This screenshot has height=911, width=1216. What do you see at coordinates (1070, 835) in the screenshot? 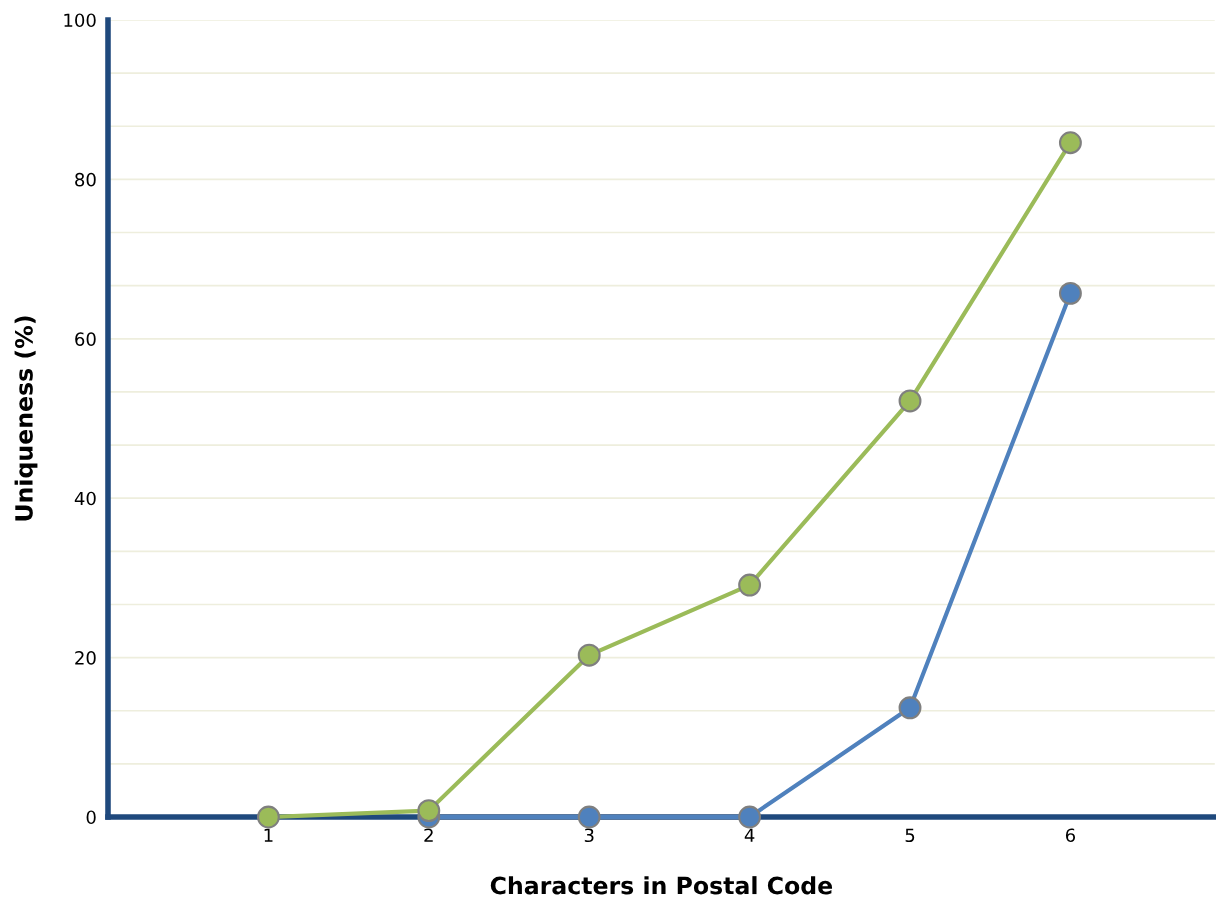
I see `x-tick-label: 6` at bounding box center [1070, 835].